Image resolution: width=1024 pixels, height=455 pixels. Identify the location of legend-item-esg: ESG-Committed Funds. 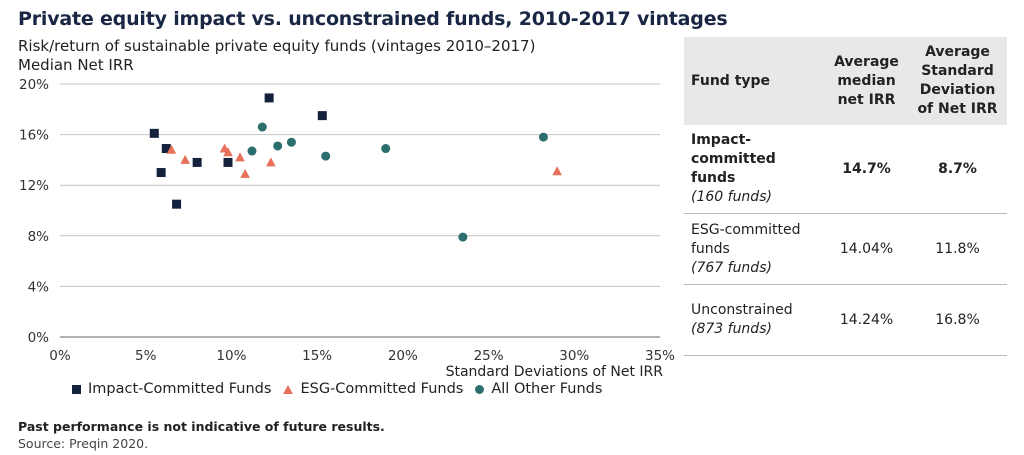
(373, 389).